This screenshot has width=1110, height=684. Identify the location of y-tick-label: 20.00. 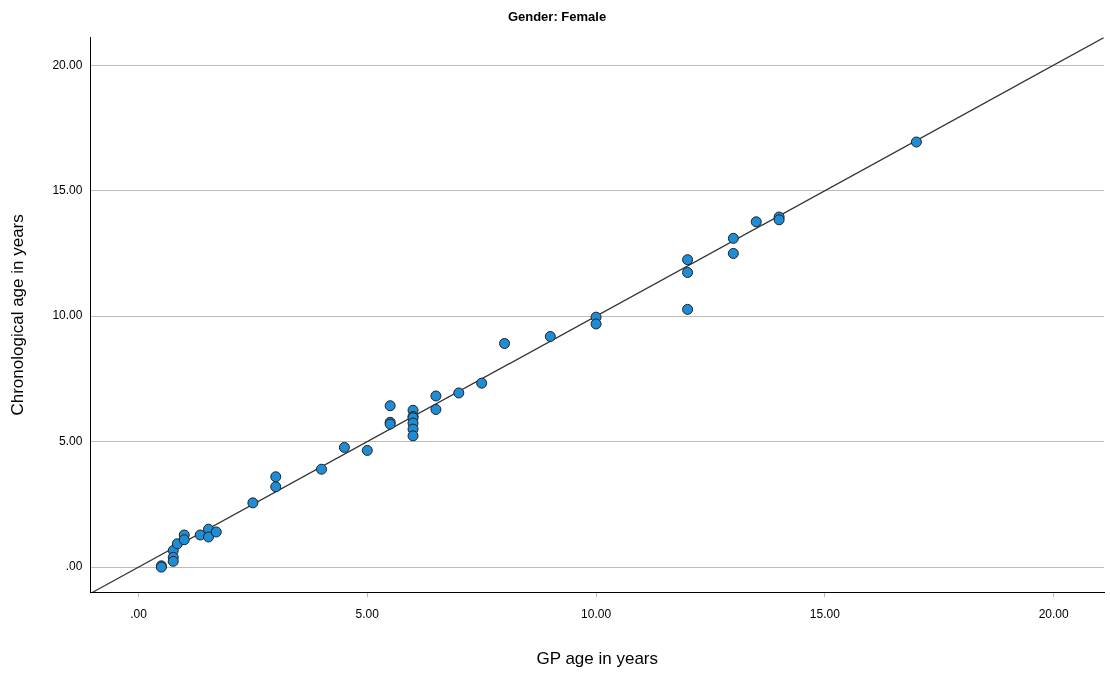
(67, 64).